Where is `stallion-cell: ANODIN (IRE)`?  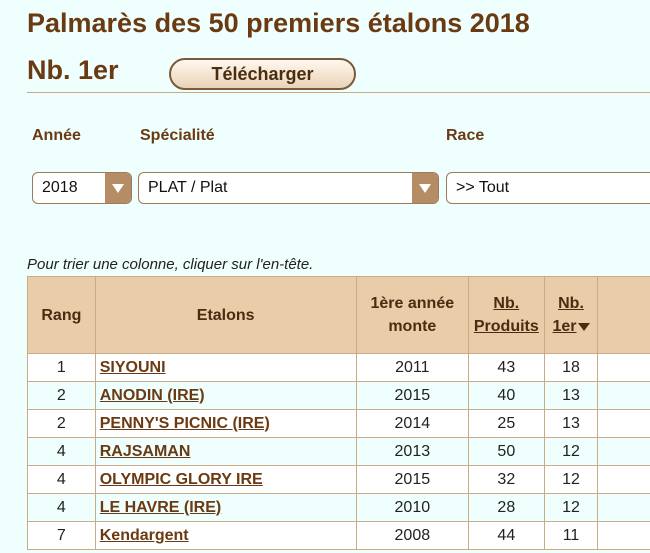 stallion-cell: ANODIN (IRE) is located at coordinates (225, 395).